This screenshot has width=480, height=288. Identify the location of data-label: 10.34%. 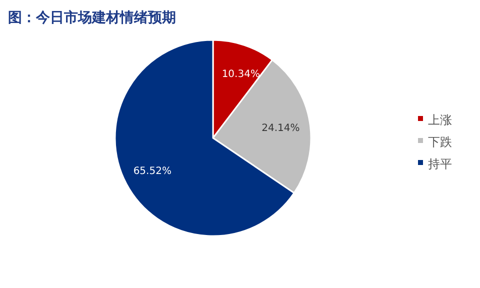
(241, 74).